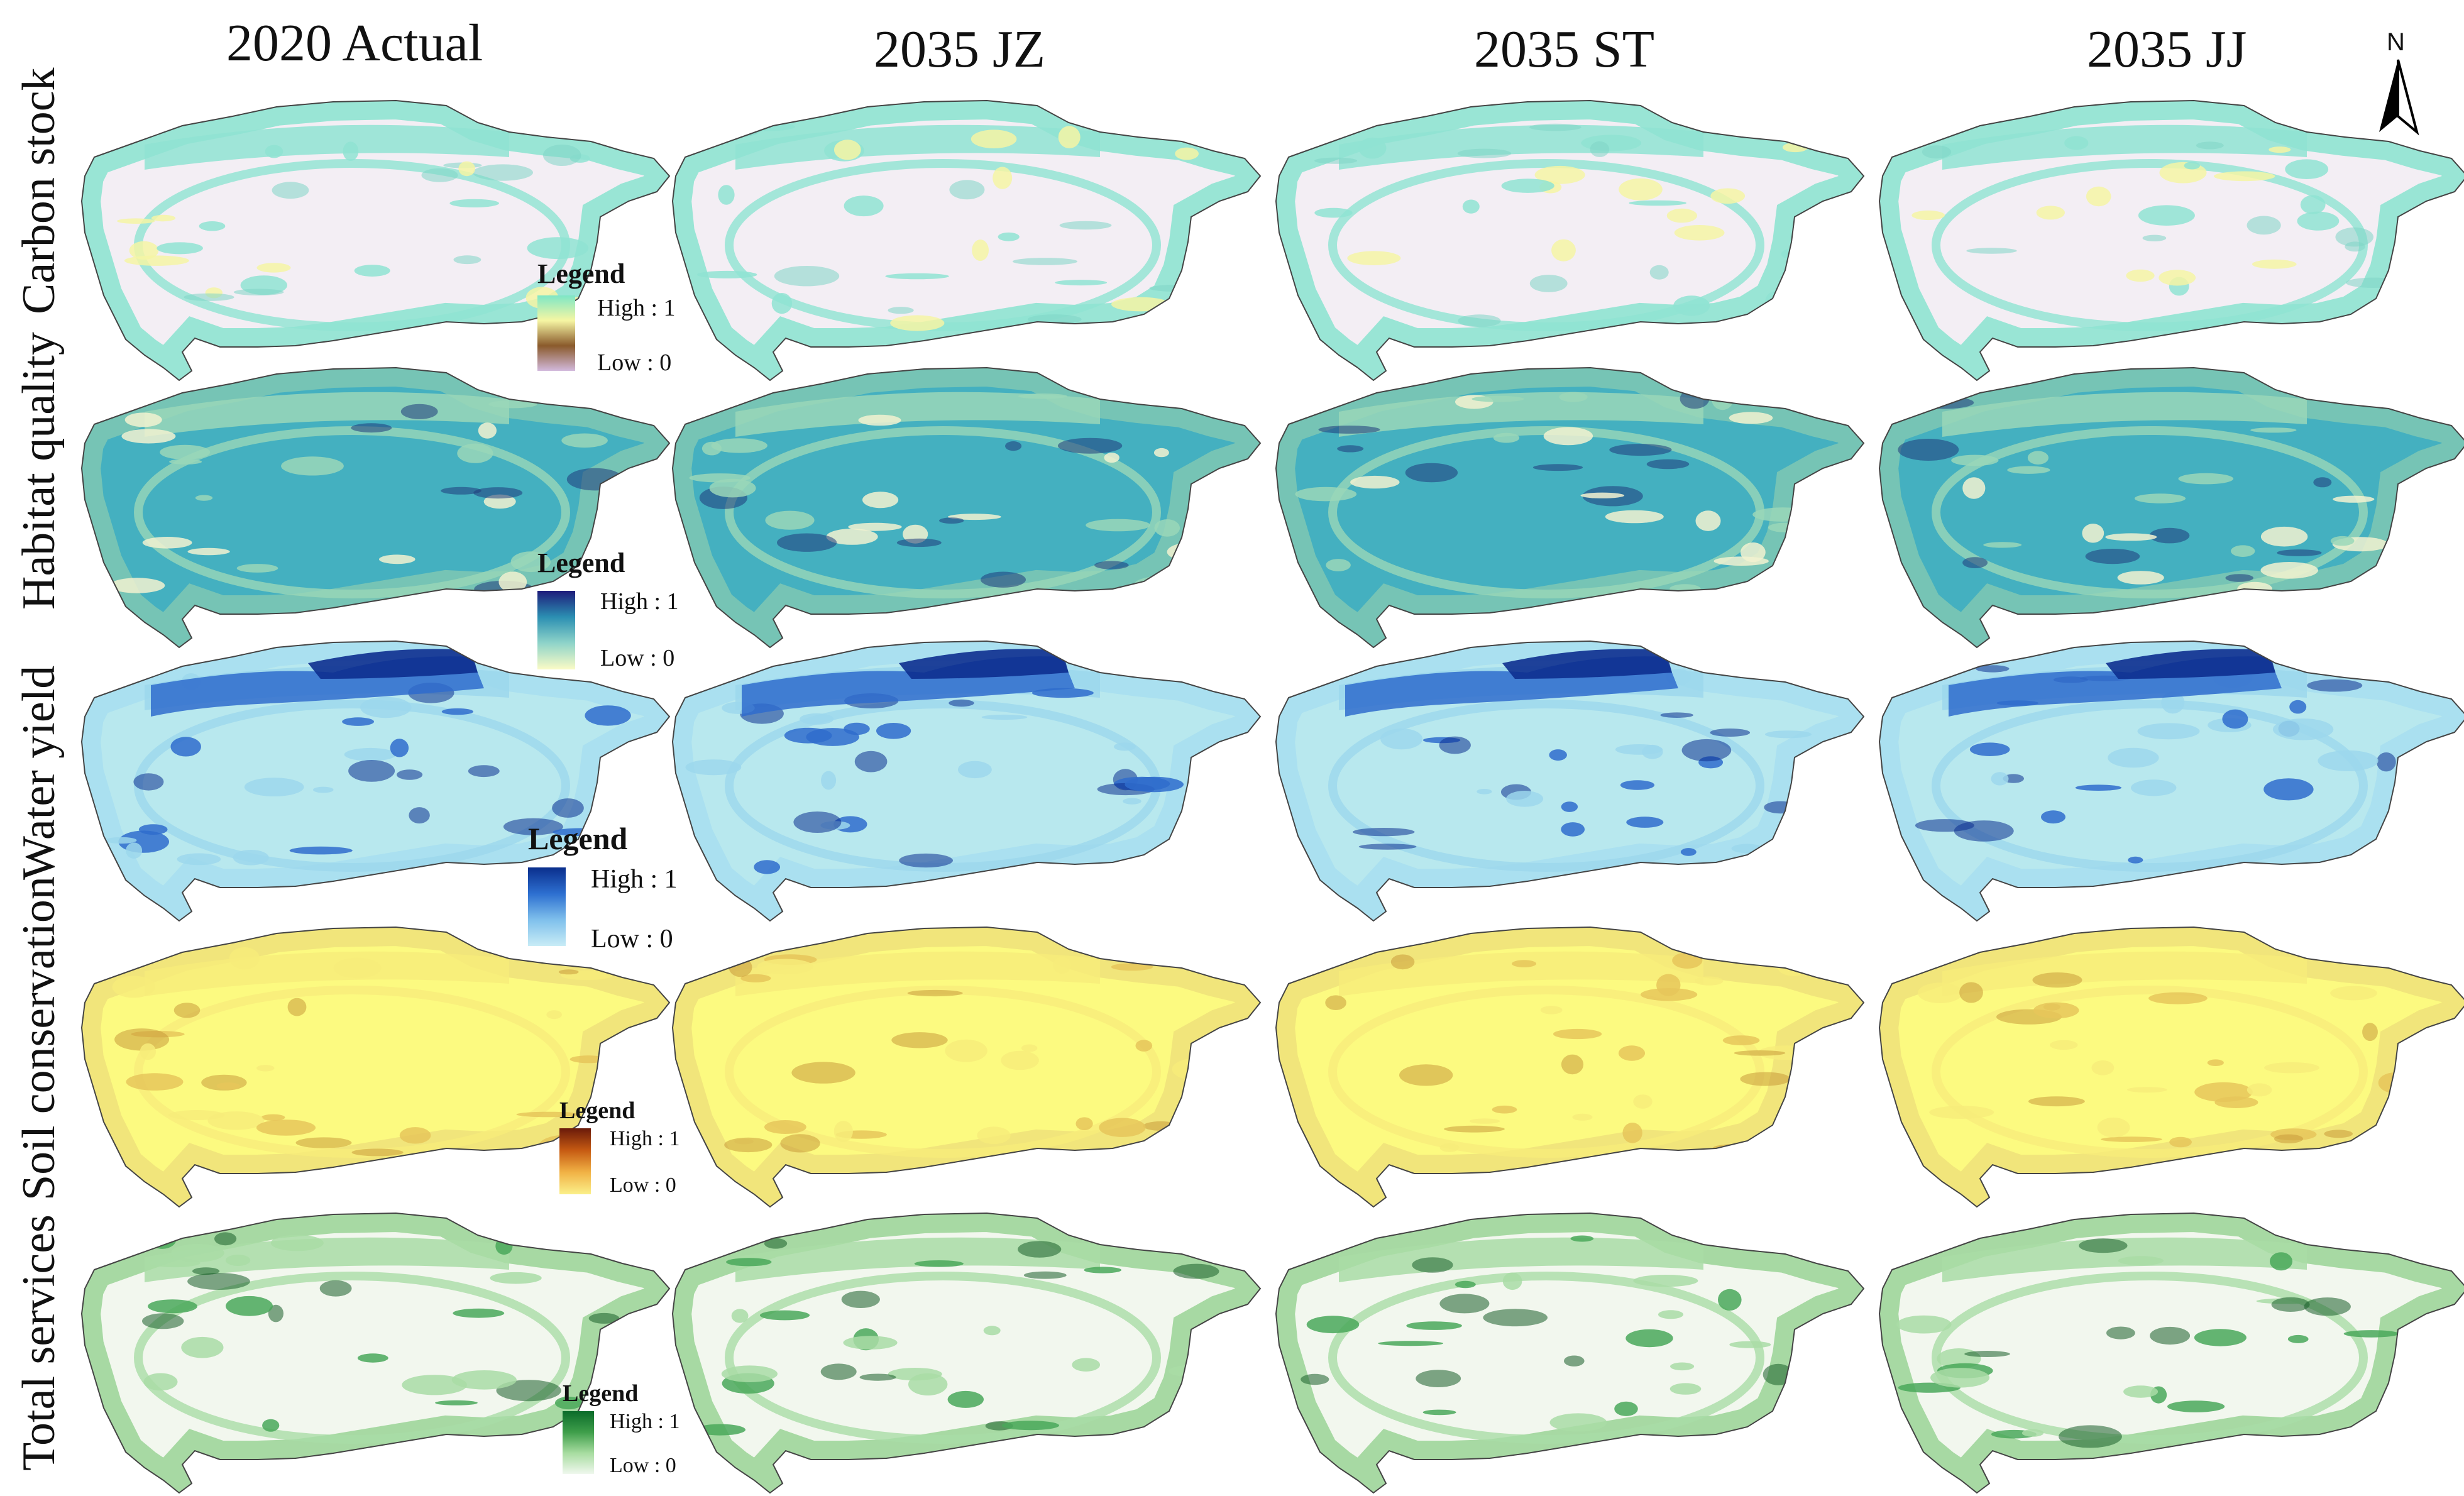 Image resolution: width=2464 pixels, height=1496 pixels. What do you see at coordinates (39, 190) in the screenshot?
I see `row-label-carbon-stock: Carbon stock` at bounding box center [39, 190].